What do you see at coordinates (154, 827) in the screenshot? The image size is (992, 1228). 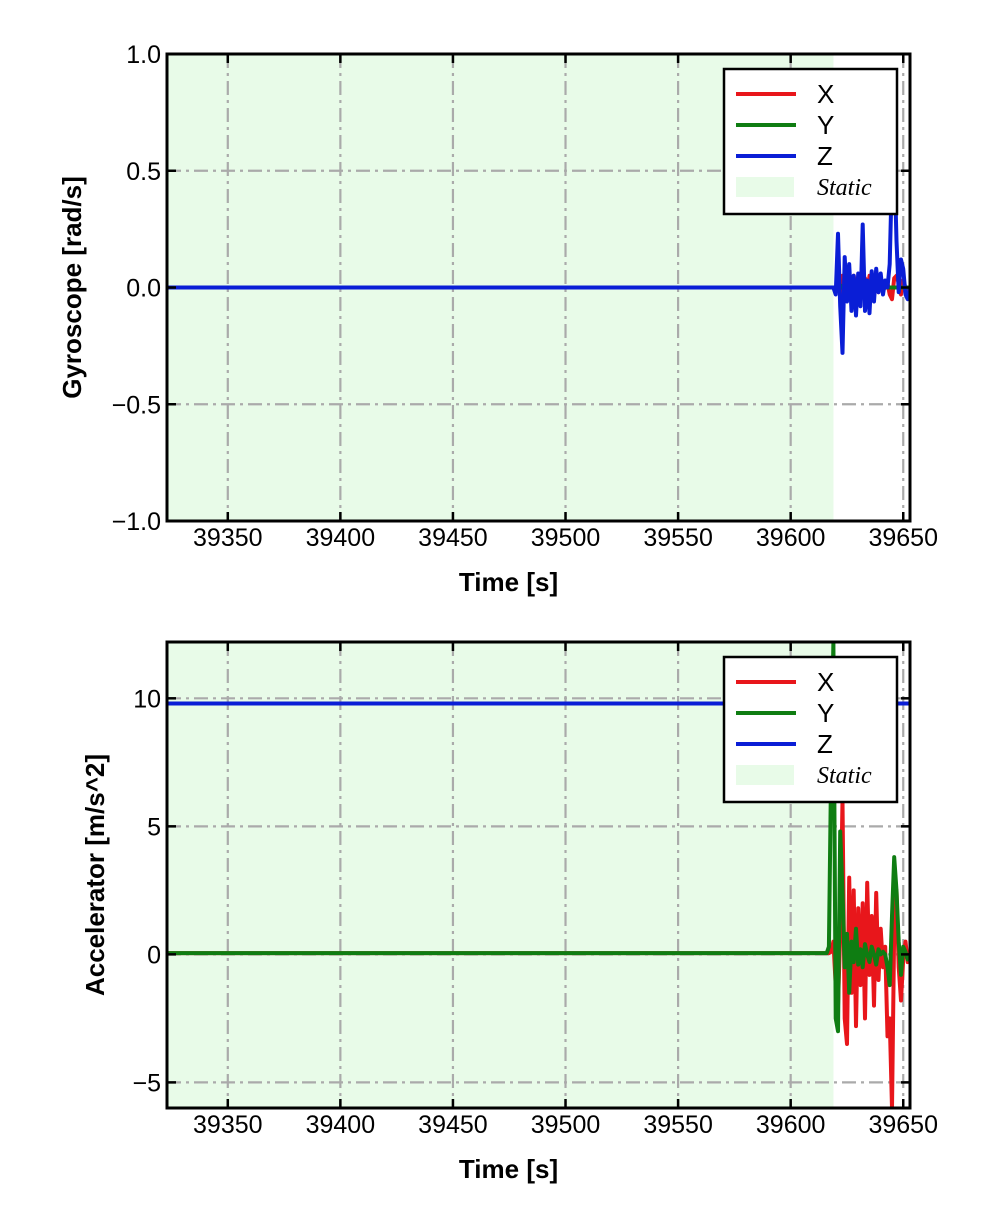 I see `y-tick-label: 5` at bounding box center [154, 827].